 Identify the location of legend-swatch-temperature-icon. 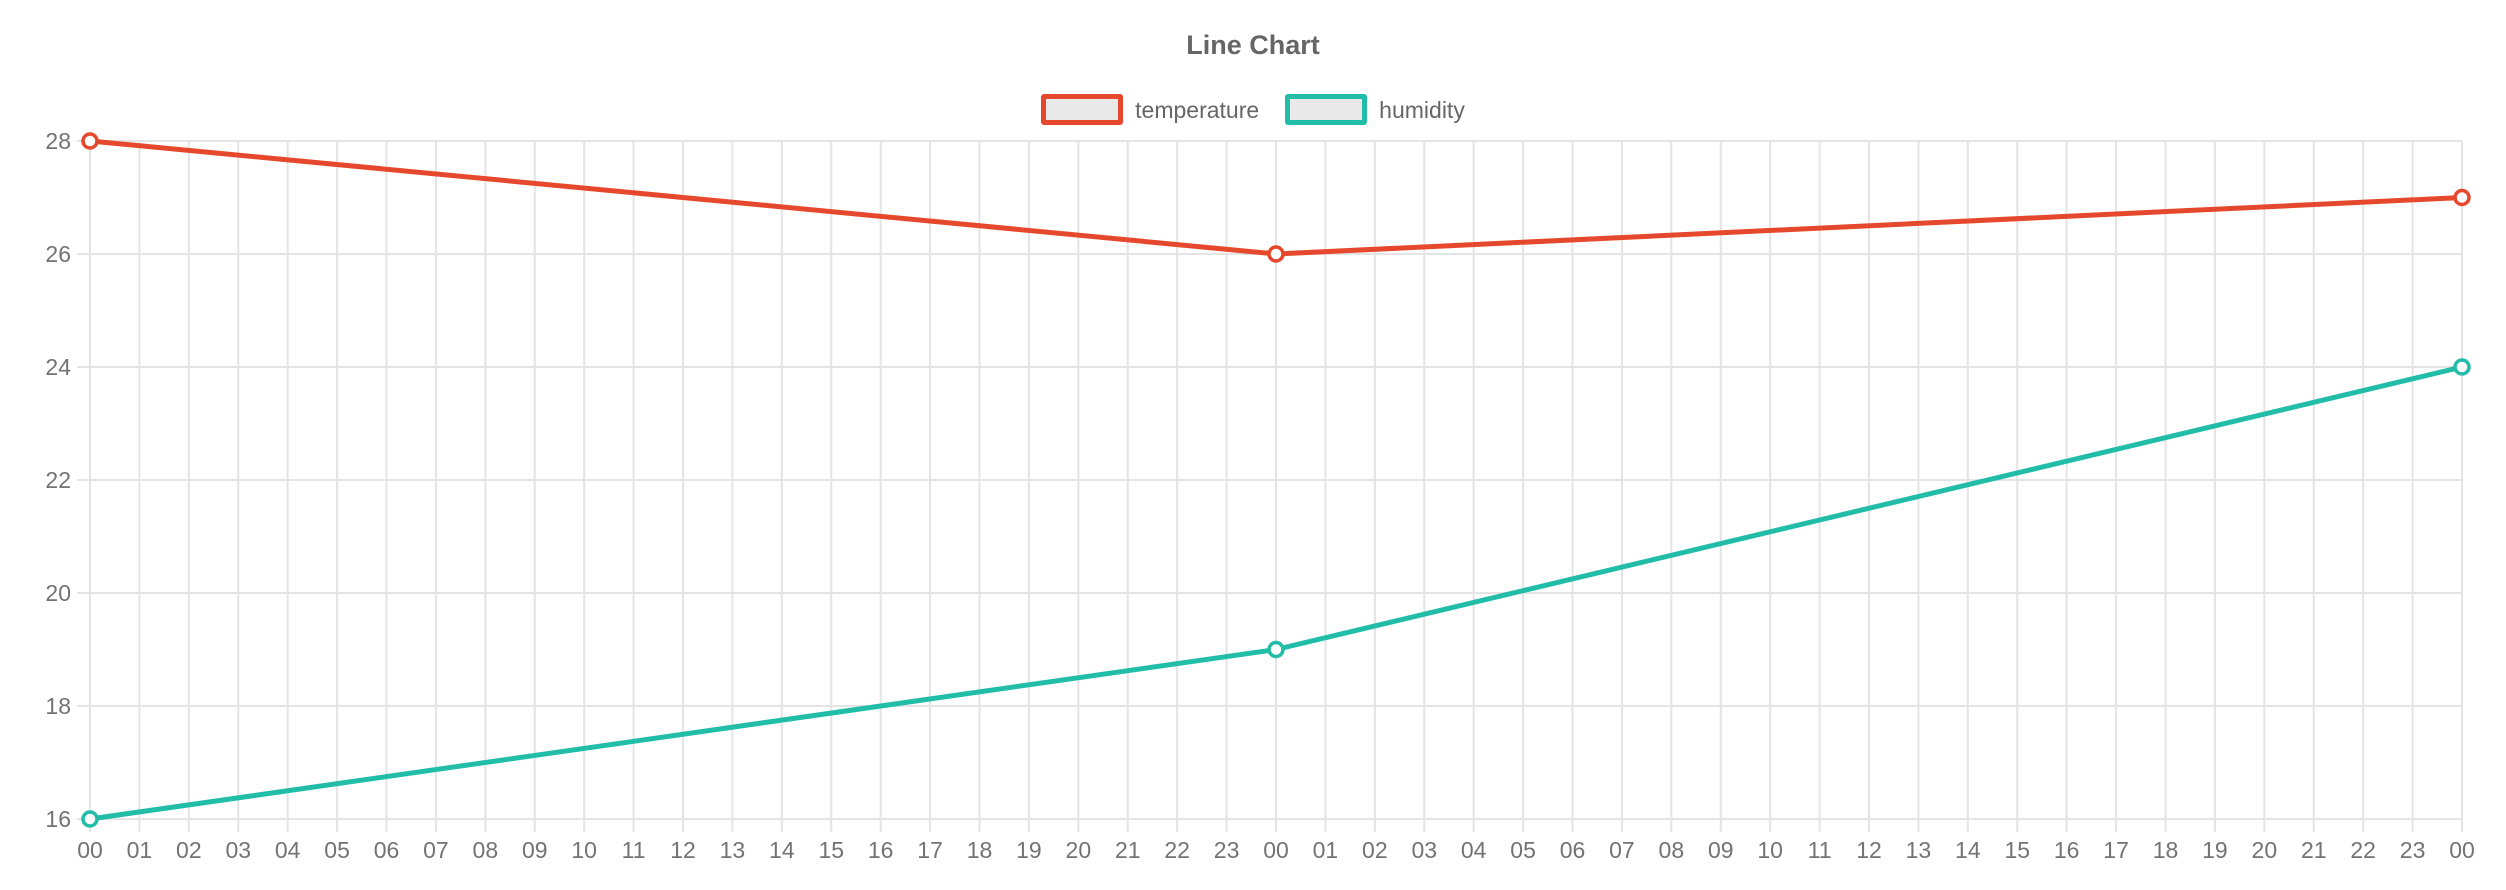
(1082, 109).